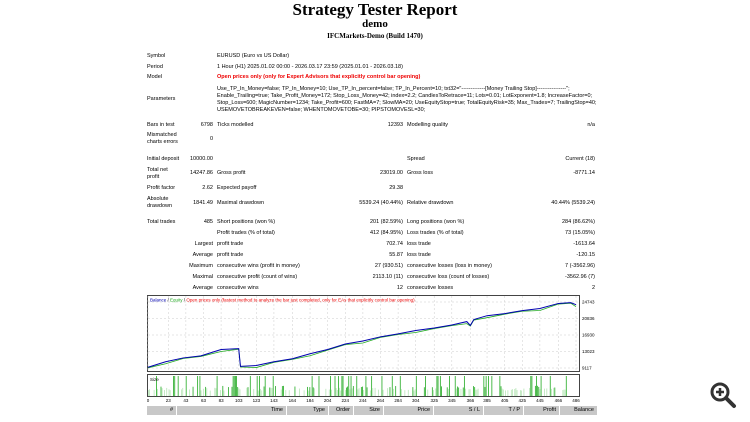 This screenshot has height=422, width=750. I want to click on column-header: Balance, so click(579, 410).